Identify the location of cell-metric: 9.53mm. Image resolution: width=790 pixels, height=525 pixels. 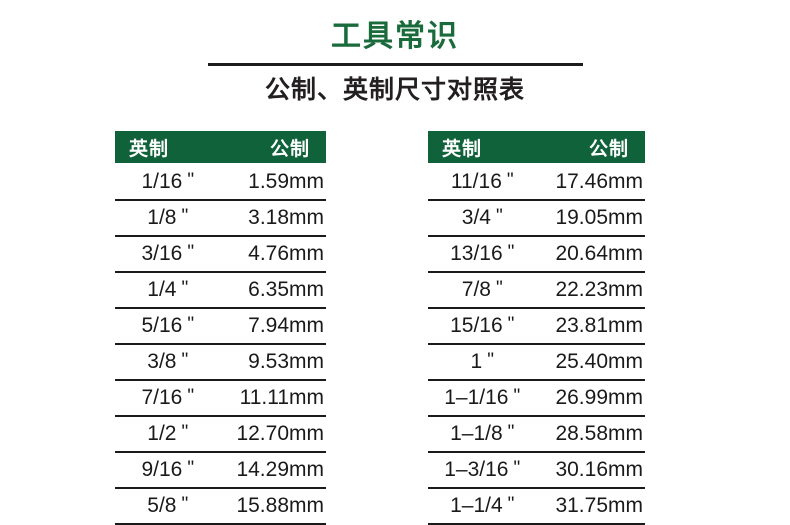
(273, 362).